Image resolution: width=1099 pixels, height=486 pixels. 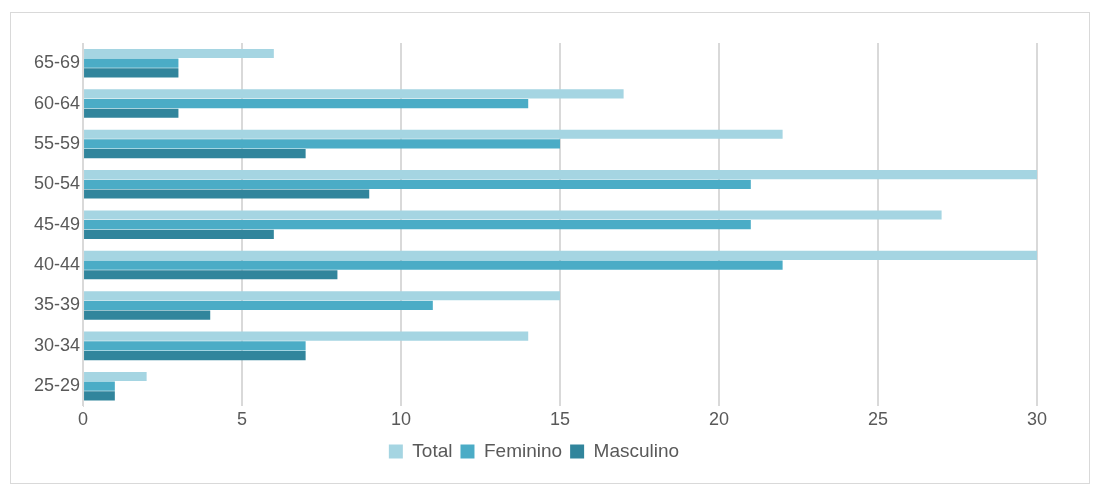 I want to click on legend-label: Masculino, so click(x=636, y=450).